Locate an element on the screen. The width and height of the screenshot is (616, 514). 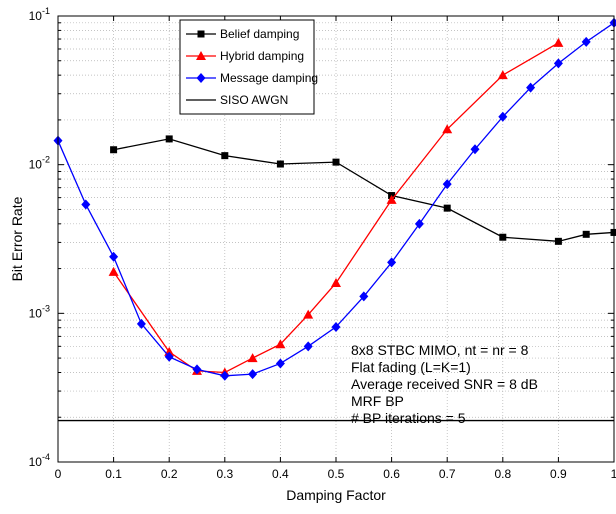
x-tick-label: 0.3 is located at coordinates (224, 474).